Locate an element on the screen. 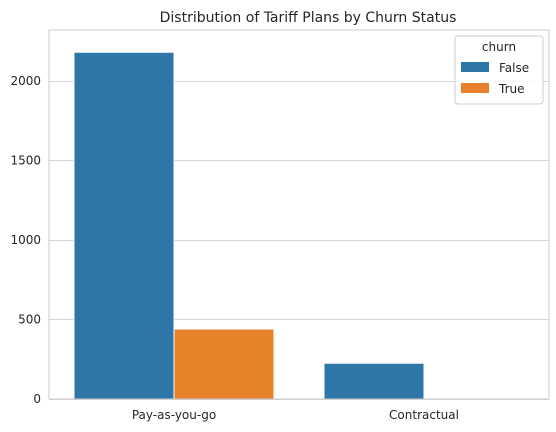 This screenshot has height=432, width=556. legend: churn False True is located at coordinates (499, 70).